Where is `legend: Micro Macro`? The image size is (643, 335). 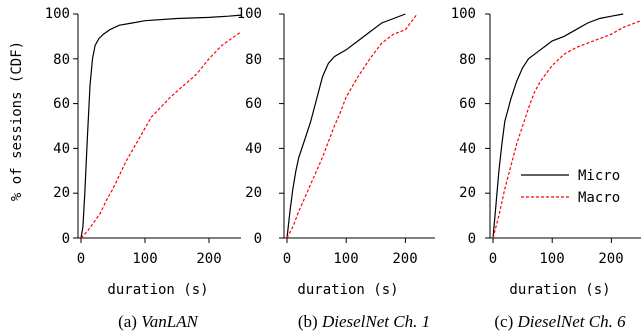
legend: Micro Macro is located at coordinates (570, 187).